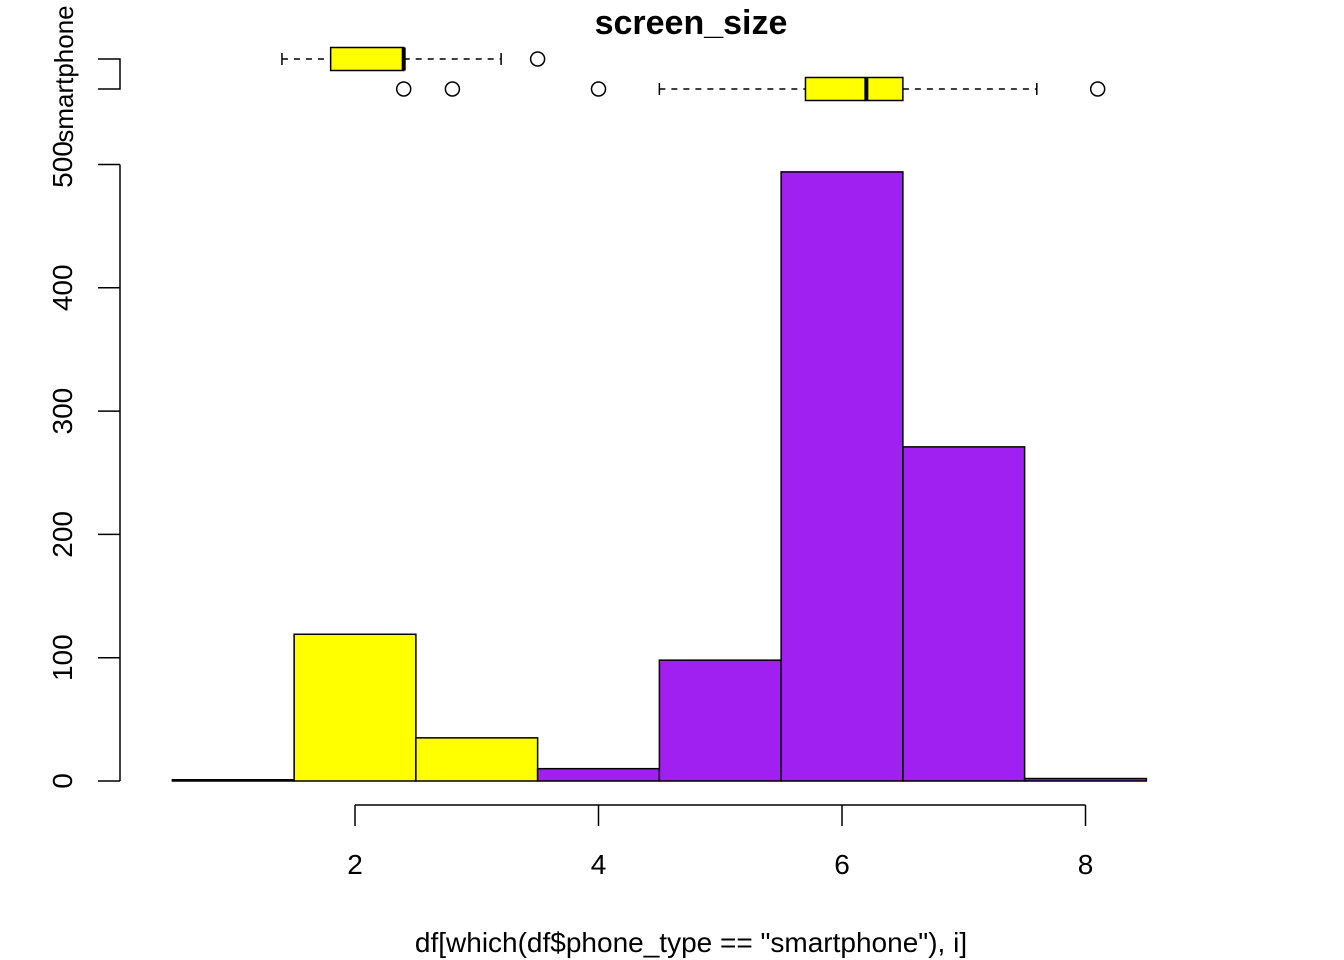 This screenshot has height=960, width=1344. Describe the element at coordinates (599, 864) in the screenshot. I see `x-tick-label: 4` at that location.